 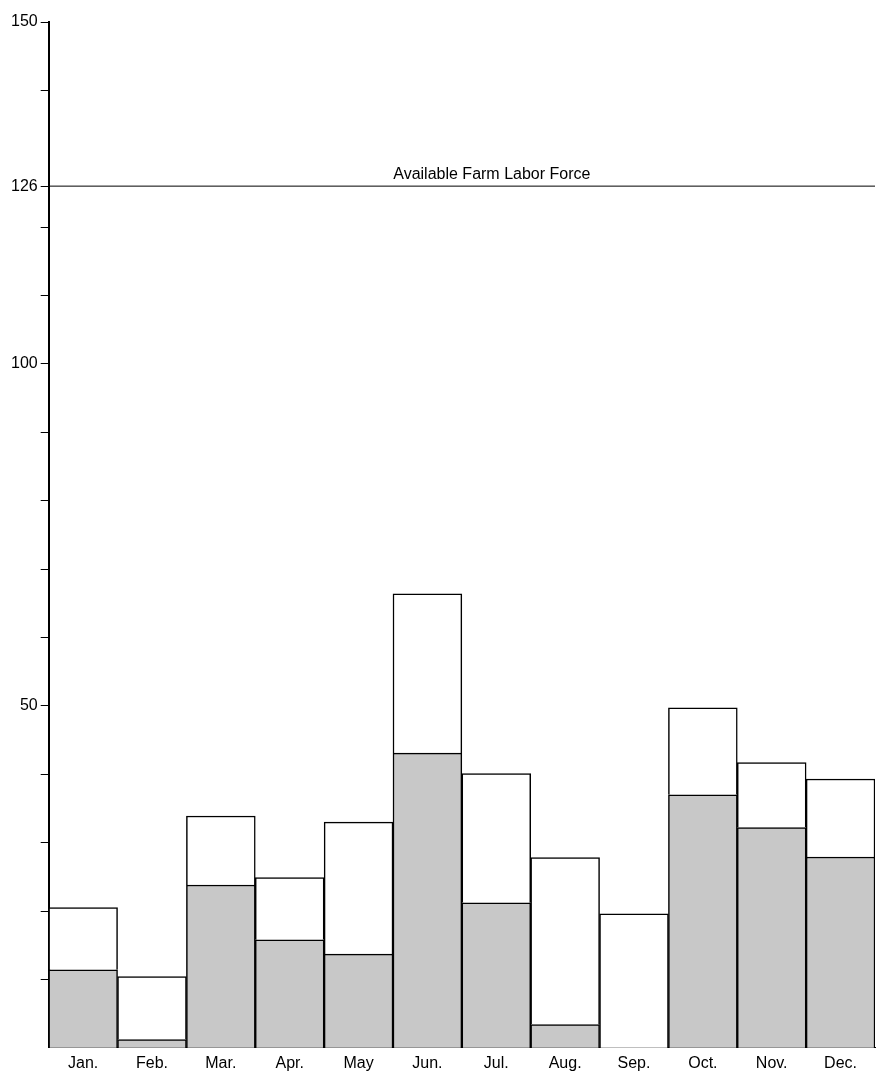 What do you see at coordinates (634, 1062) in the screenshot?
I see `x-tick-label: Sep.` at bounding box center [634, 1062].